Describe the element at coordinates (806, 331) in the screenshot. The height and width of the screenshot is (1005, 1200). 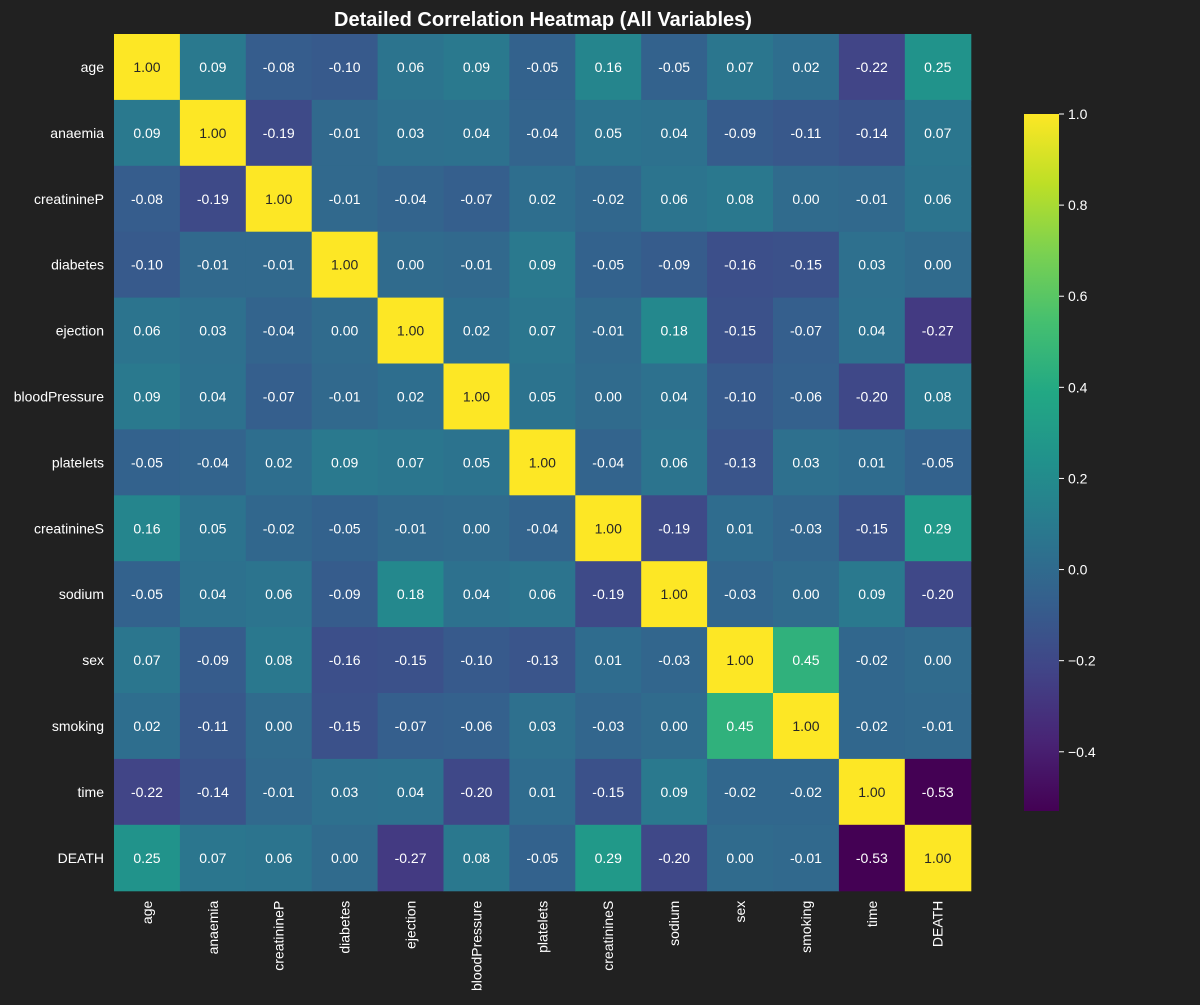
I see `cell-value-label: -0.07` at that location.